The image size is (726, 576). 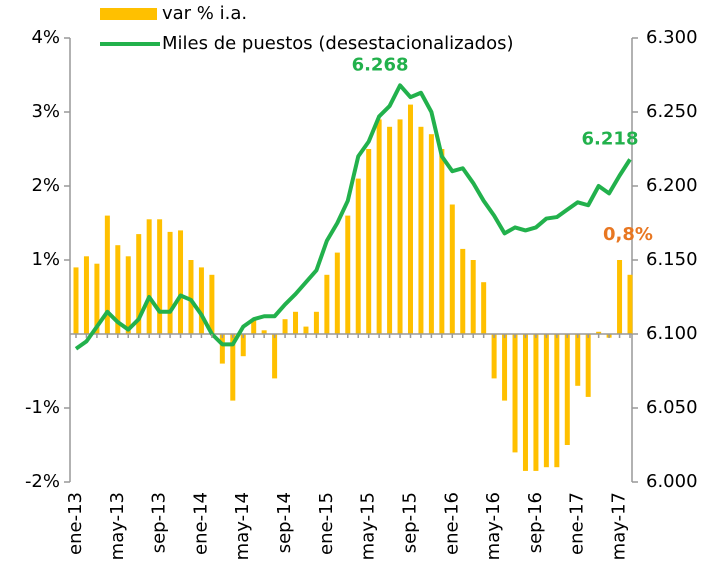 What do you see at coordinates (204, 13) in the screenshot?
I see `legend-label: var % i.a.` at bounding box center [204, 13].